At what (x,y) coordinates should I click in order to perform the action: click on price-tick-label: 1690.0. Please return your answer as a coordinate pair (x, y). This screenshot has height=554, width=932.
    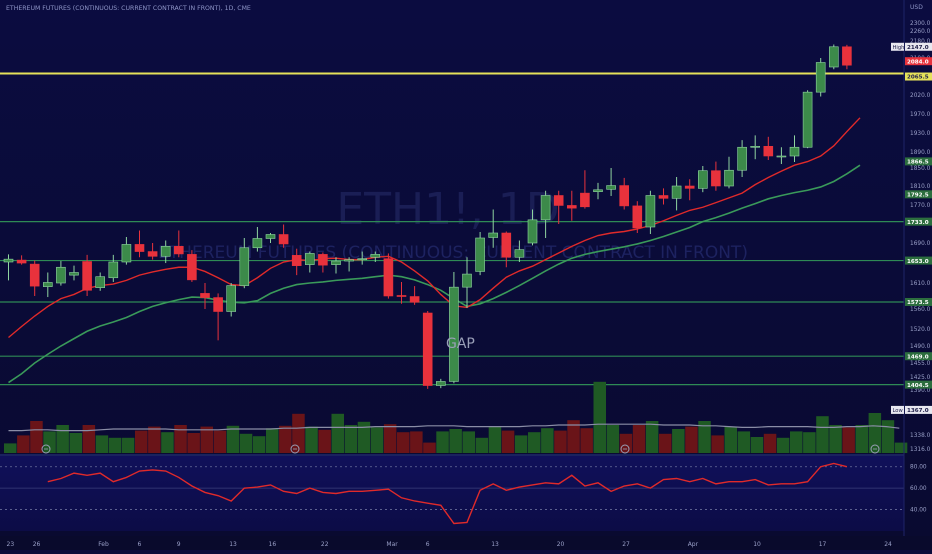
    Looking at the image, I should click on (920, 244).